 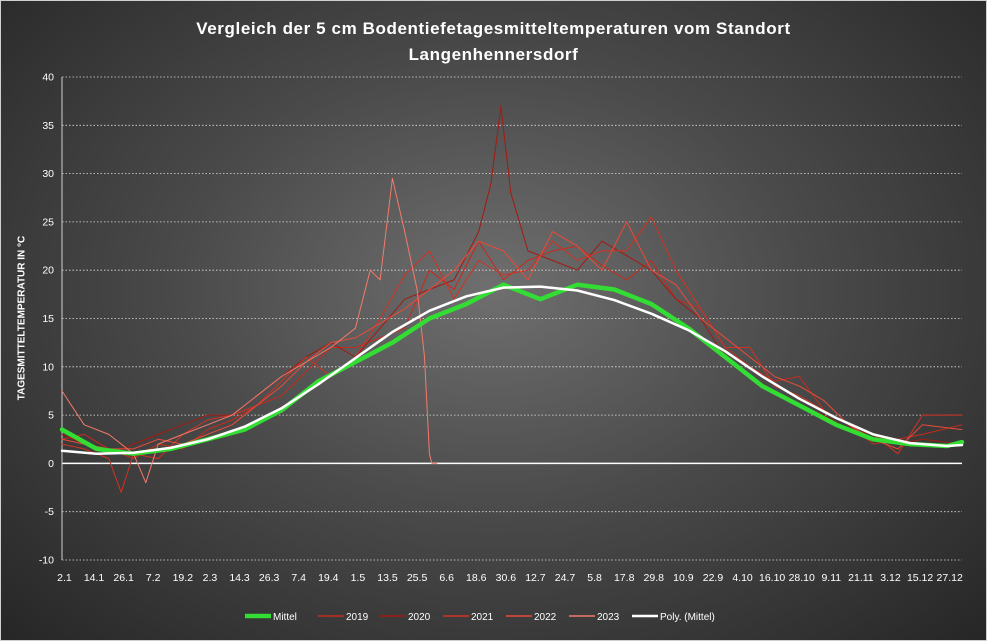 I want to click on x-tick-label: 7.4, so click(x=298, y=578).